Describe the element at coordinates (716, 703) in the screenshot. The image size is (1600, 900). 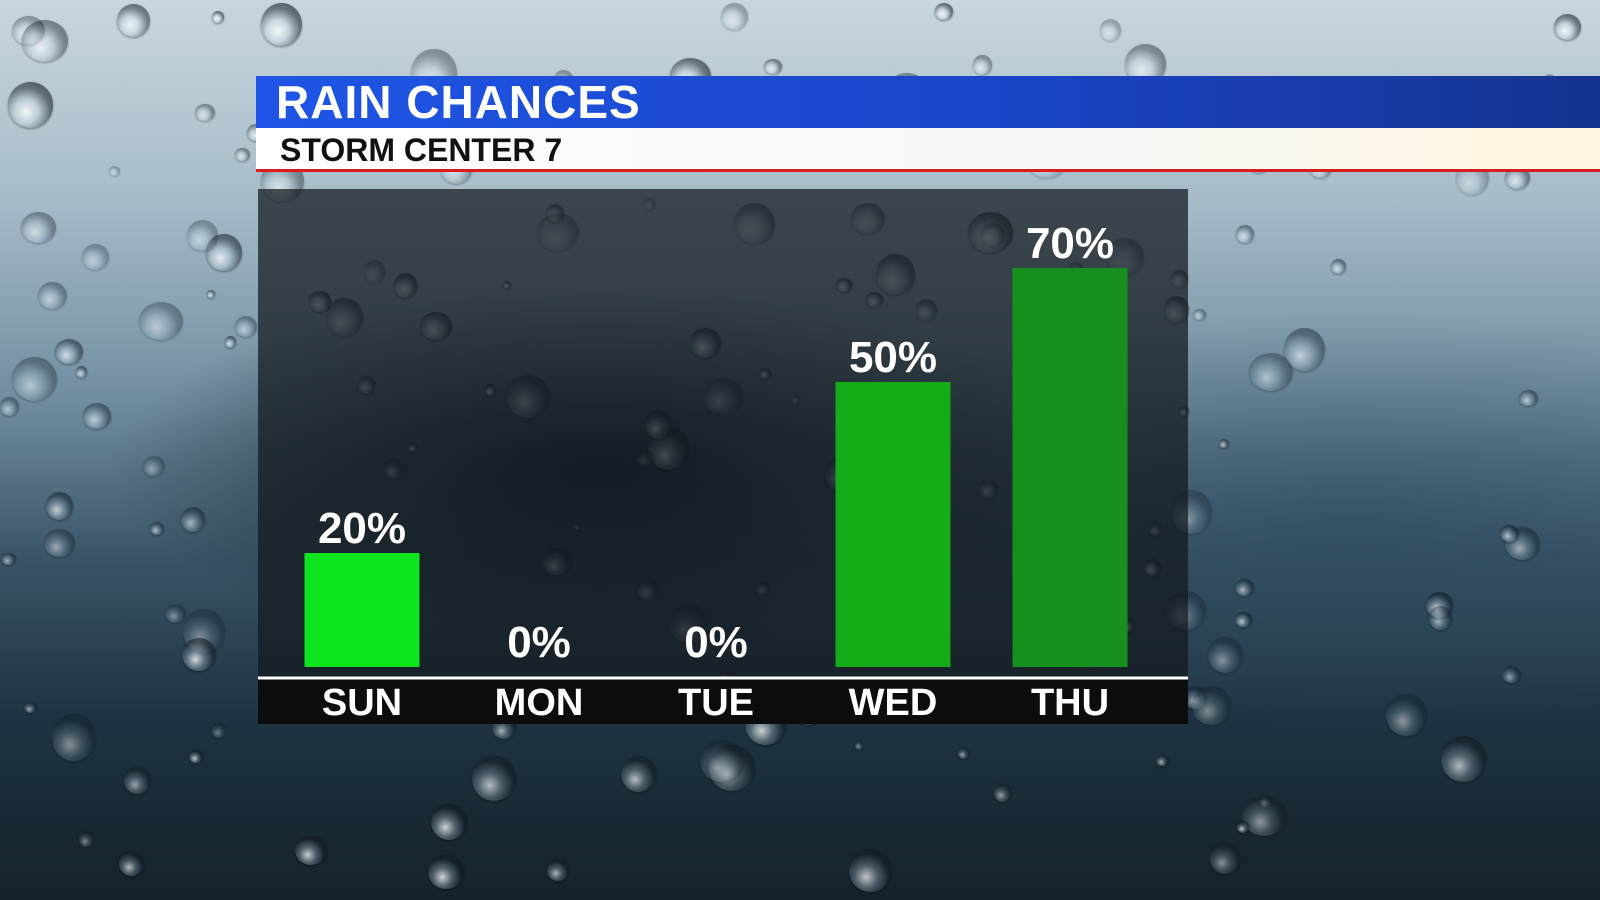
I see `x-tick-label-tue: TUE` at that location.